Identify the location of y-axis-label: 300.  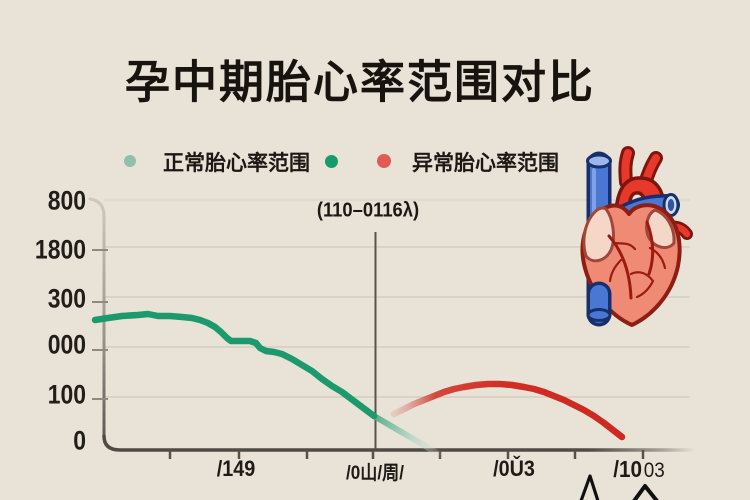
(66, 298).